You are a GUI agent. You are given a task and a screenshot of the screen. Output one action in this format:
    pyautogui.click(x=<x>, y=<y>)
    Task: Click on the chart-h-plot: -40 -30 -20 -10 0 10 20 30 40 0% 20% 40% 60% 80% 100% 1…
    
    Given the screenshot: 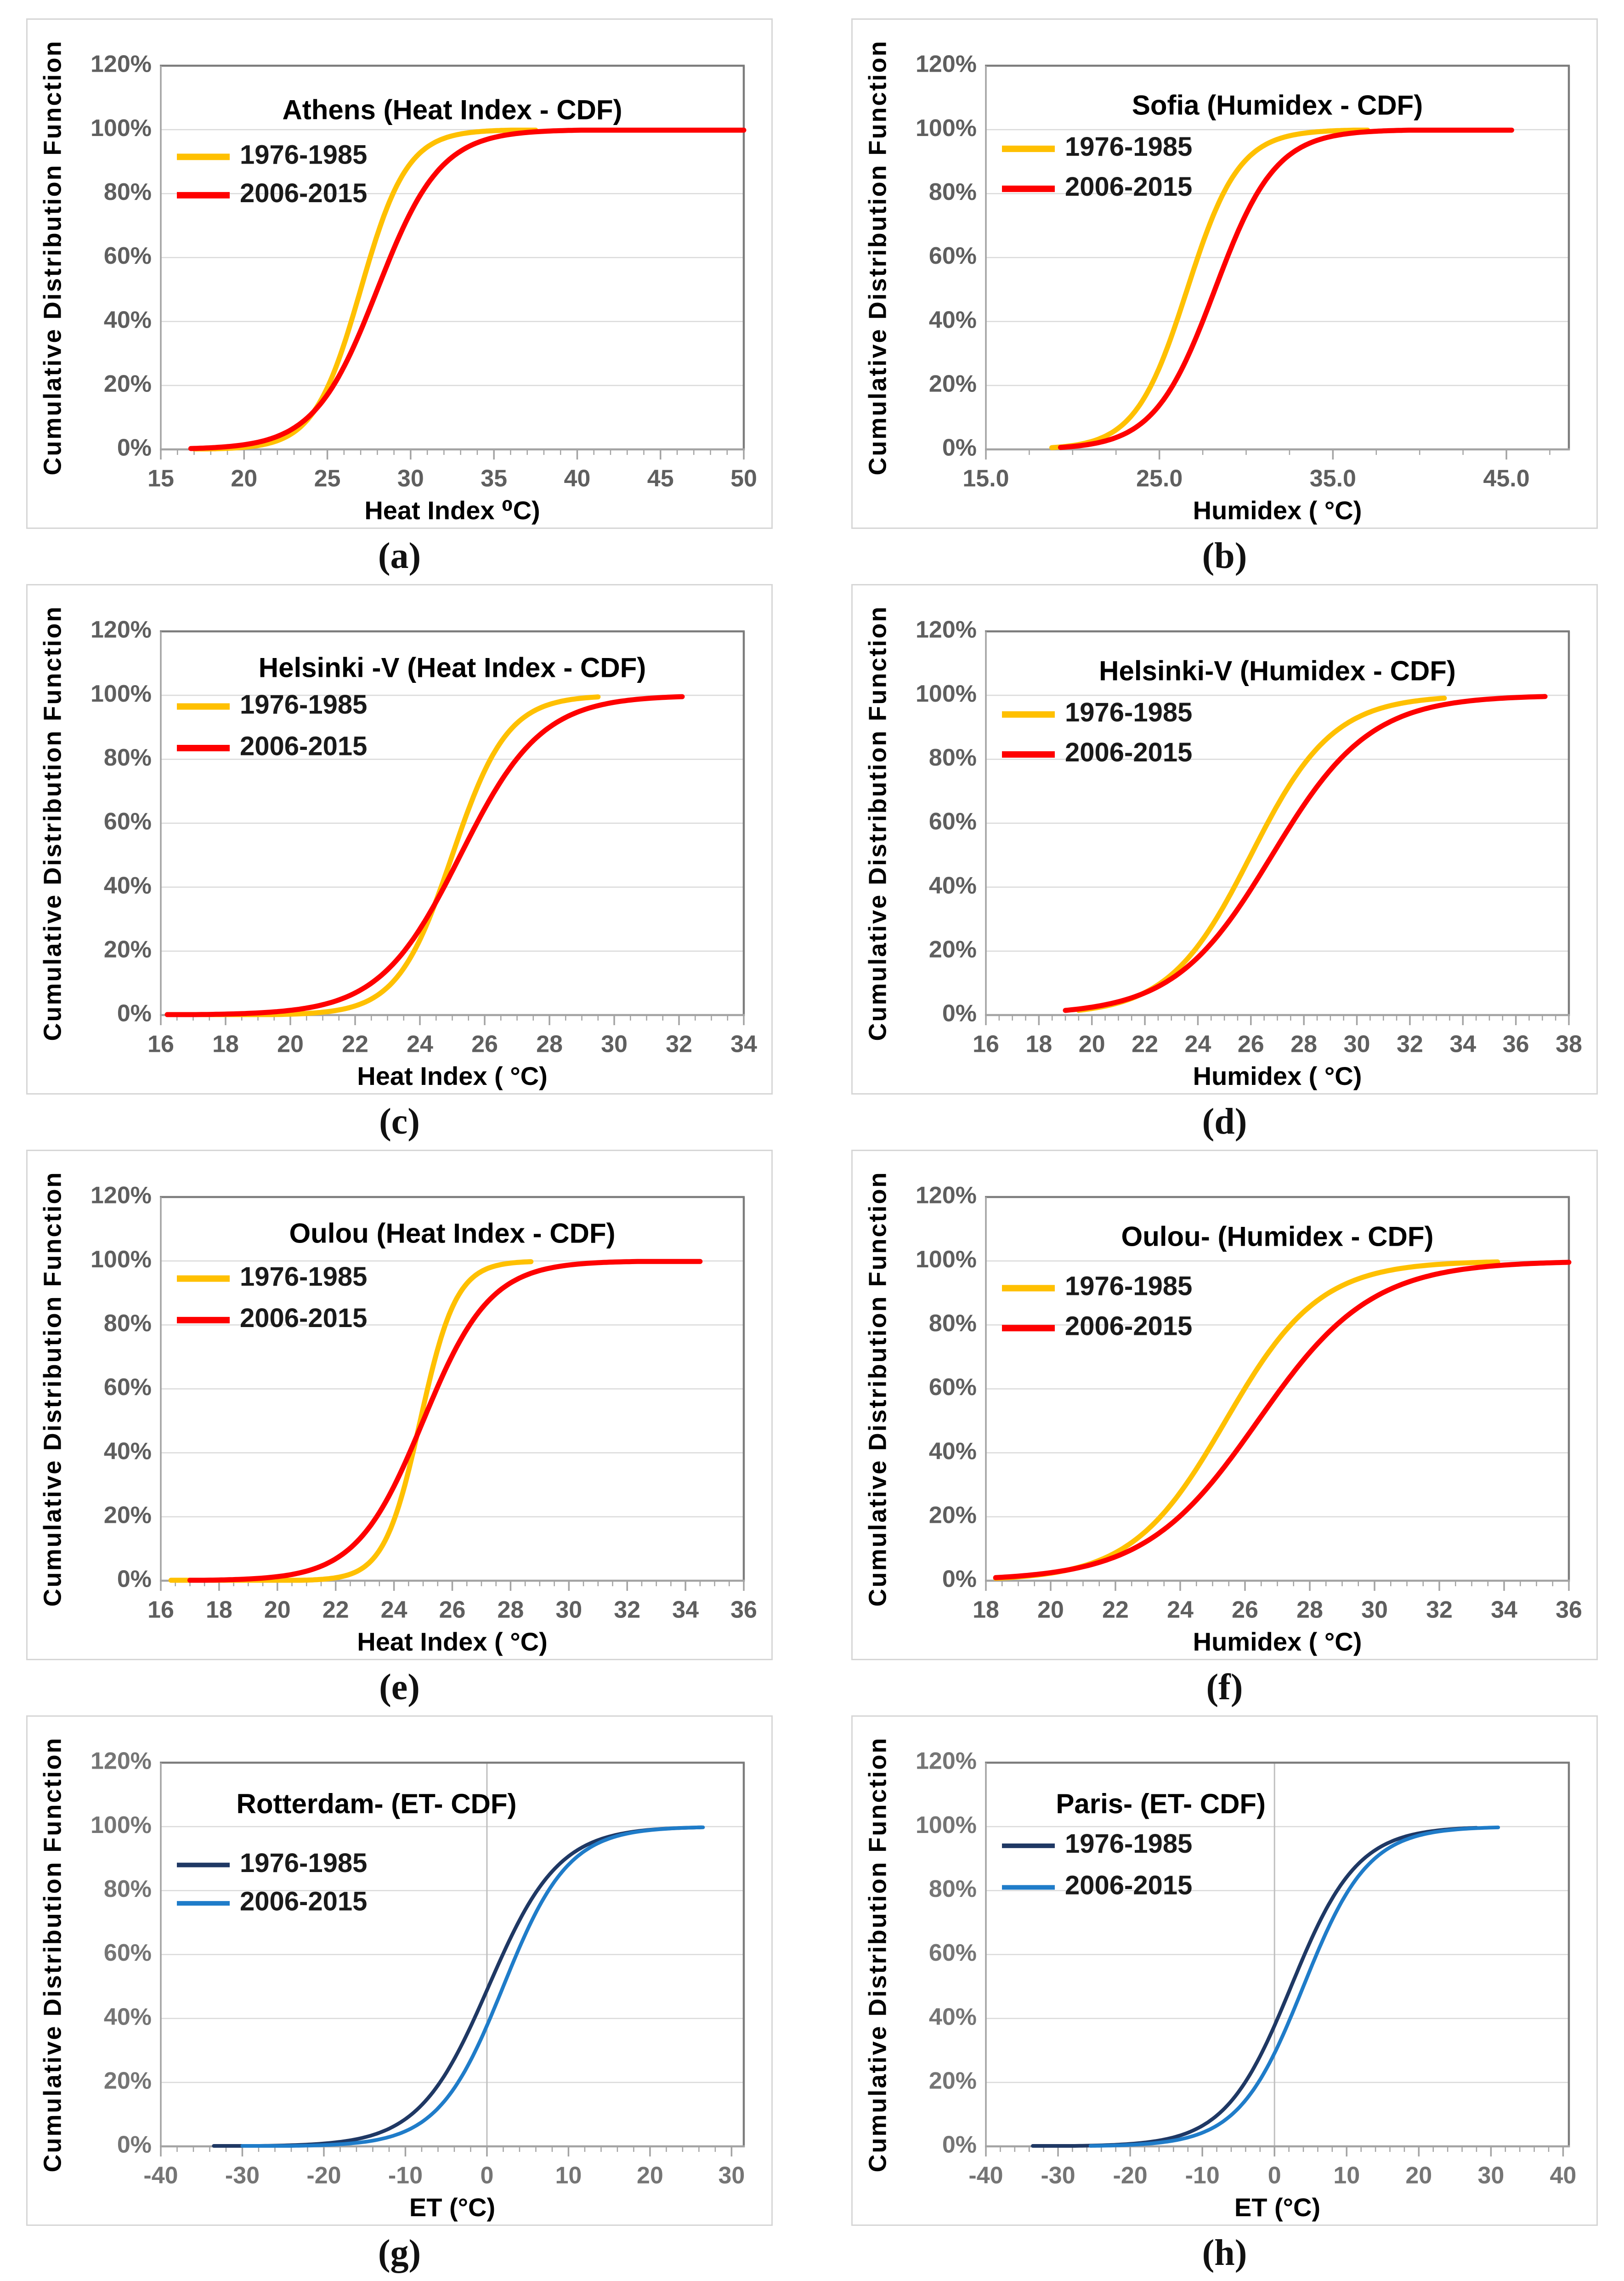 What is the action you would take?
    pyautogui.click(x=1220, y=1979)
    